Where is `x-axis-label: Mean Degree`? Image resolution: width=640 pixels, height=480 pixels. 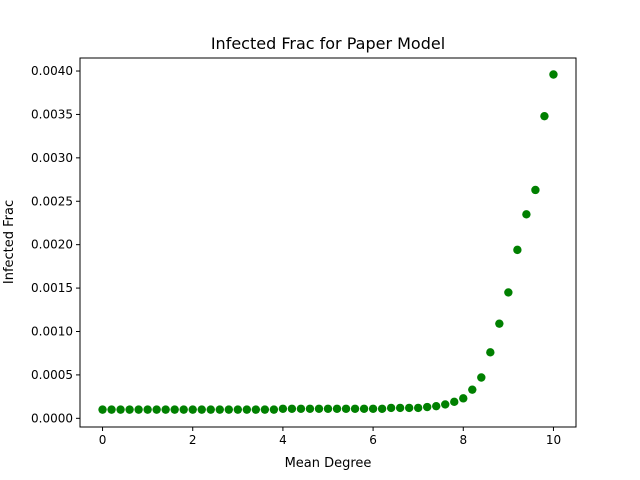 x-axis-label: Mean Degree is located at coordinates (328, 463).